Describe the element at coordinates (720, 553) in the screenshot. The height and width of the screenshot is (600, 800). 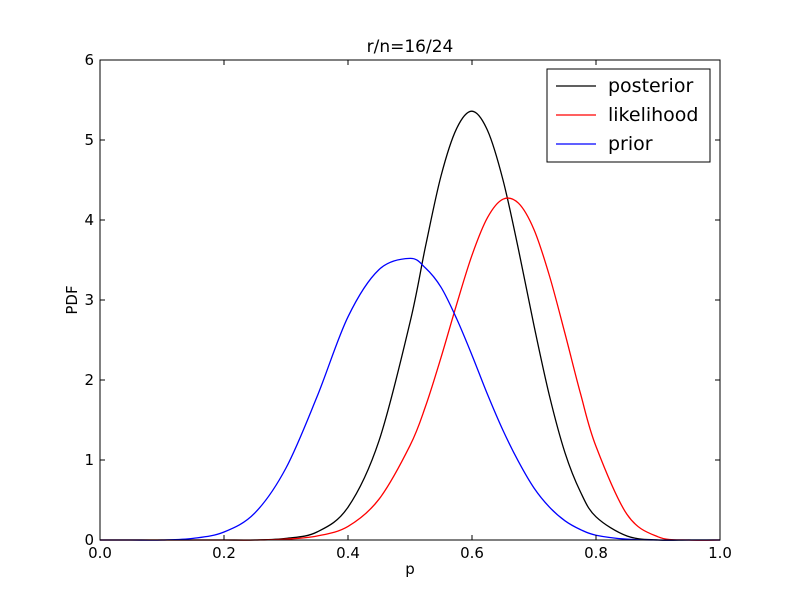
I see `x-tick-label: 1.0` at that location.